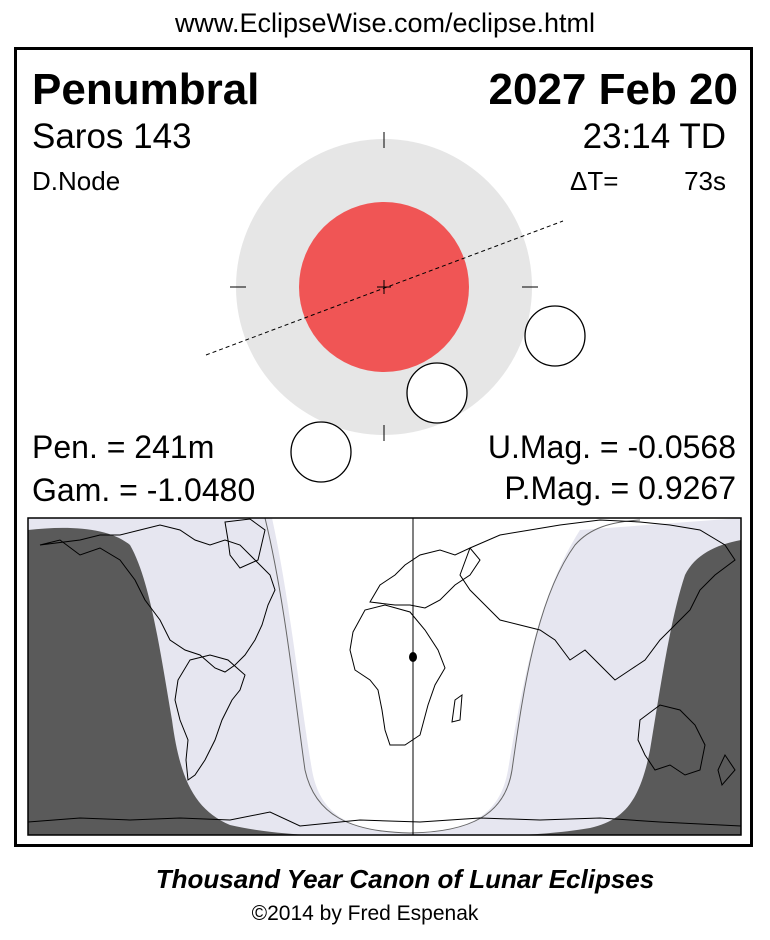 The image size is (770, 940). Describe the element at coordinates (620, 488) in the screenshot. I see `penumbral-magnitude: P.Mag. = 0.9267` at that location.